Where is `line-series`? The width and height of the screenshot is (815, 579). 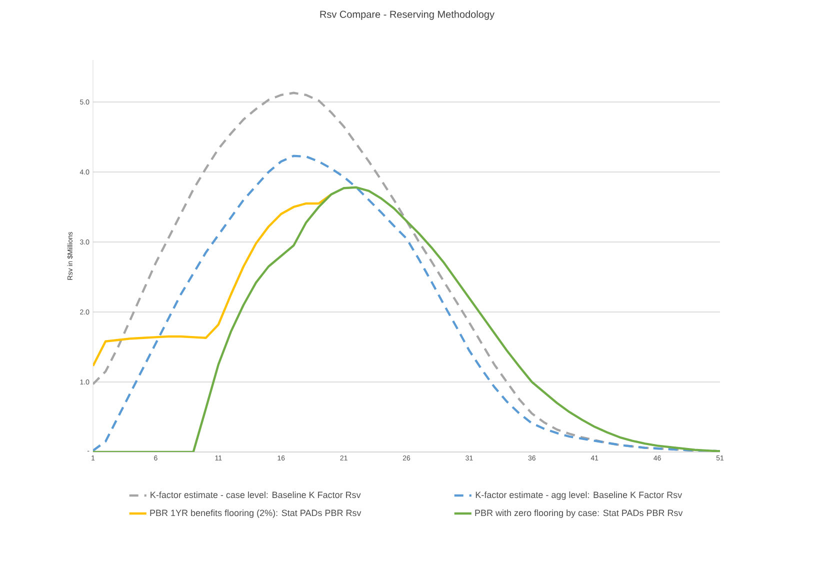
line-series is located at coordinates (212, 280).